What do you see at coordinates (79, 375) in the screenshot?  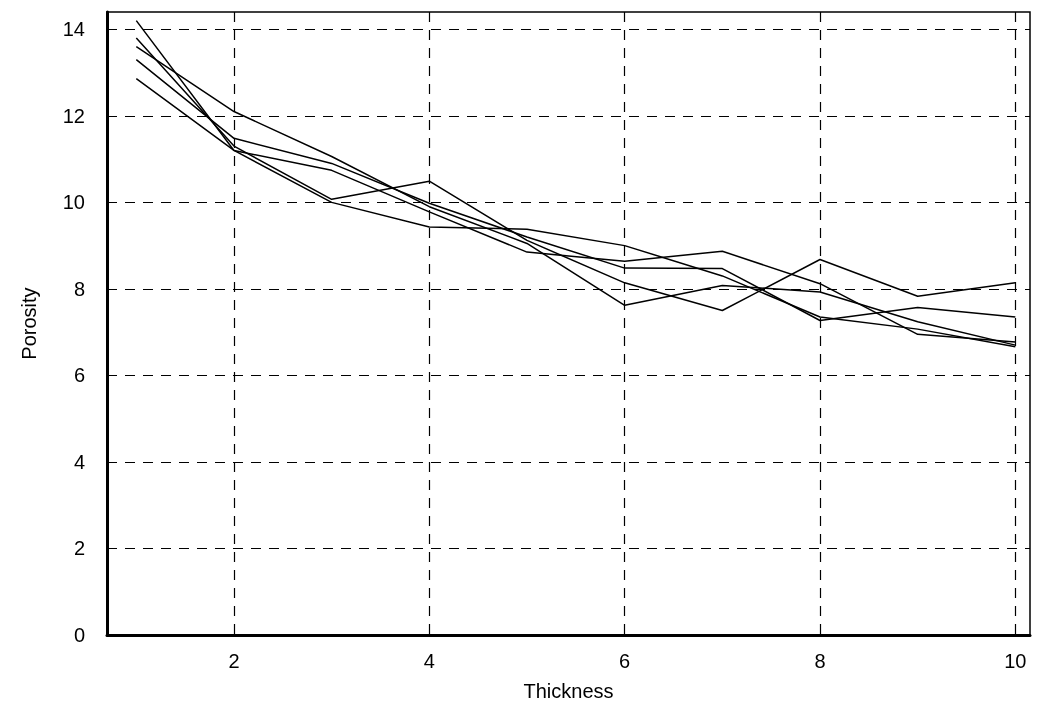 I see `y-tick-label: 6` at bounding box center [79, 375].